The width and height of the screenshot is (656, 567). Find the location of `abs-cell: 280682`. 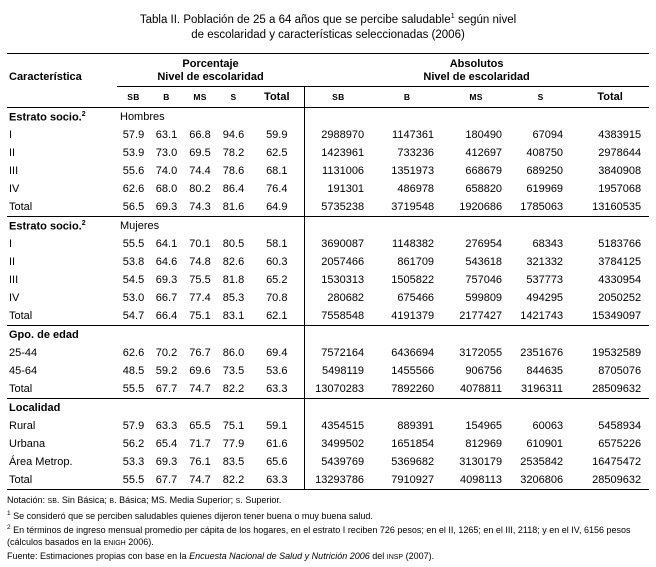

abs-cell: 280682 is located at coordinates (338, 297).